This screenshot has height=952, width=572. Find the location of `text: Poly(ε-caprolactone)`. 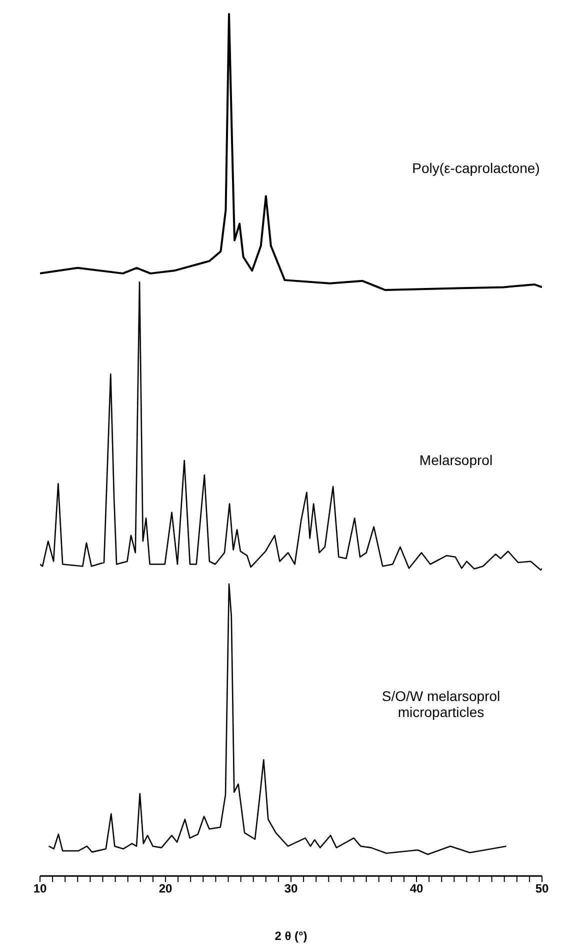

text: Poly(ε-caprolactone) is located at coordinates (476, 168).